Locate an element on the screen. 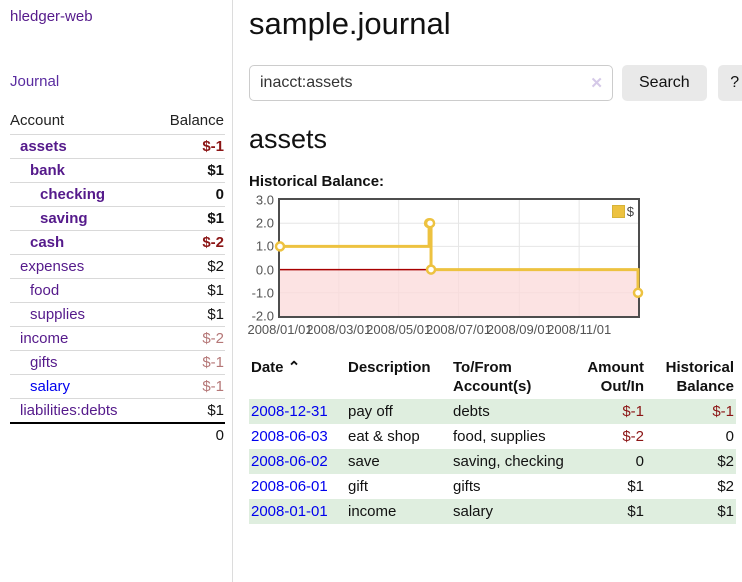 The width and height of the screenshot is (742, 582). account-link-income: income is located at coordinates (44, 338).